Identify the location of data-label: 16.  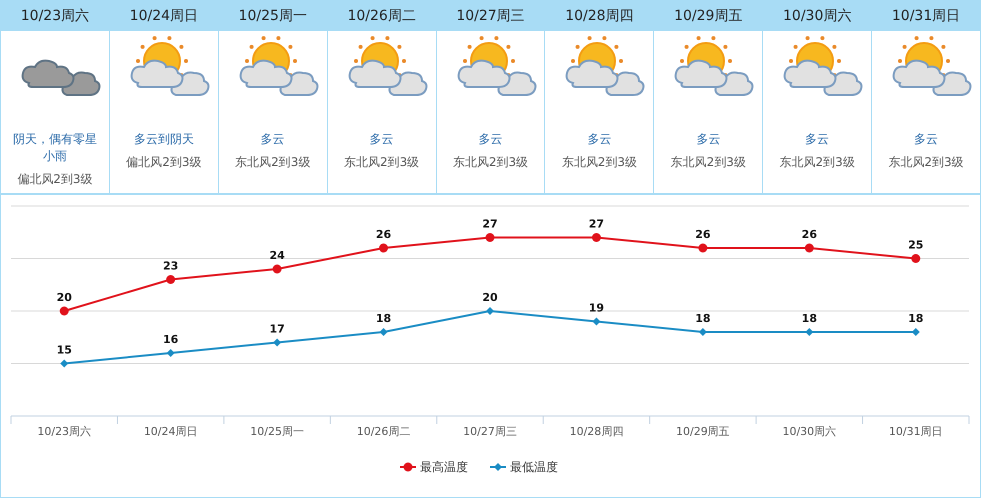
(171, 339).